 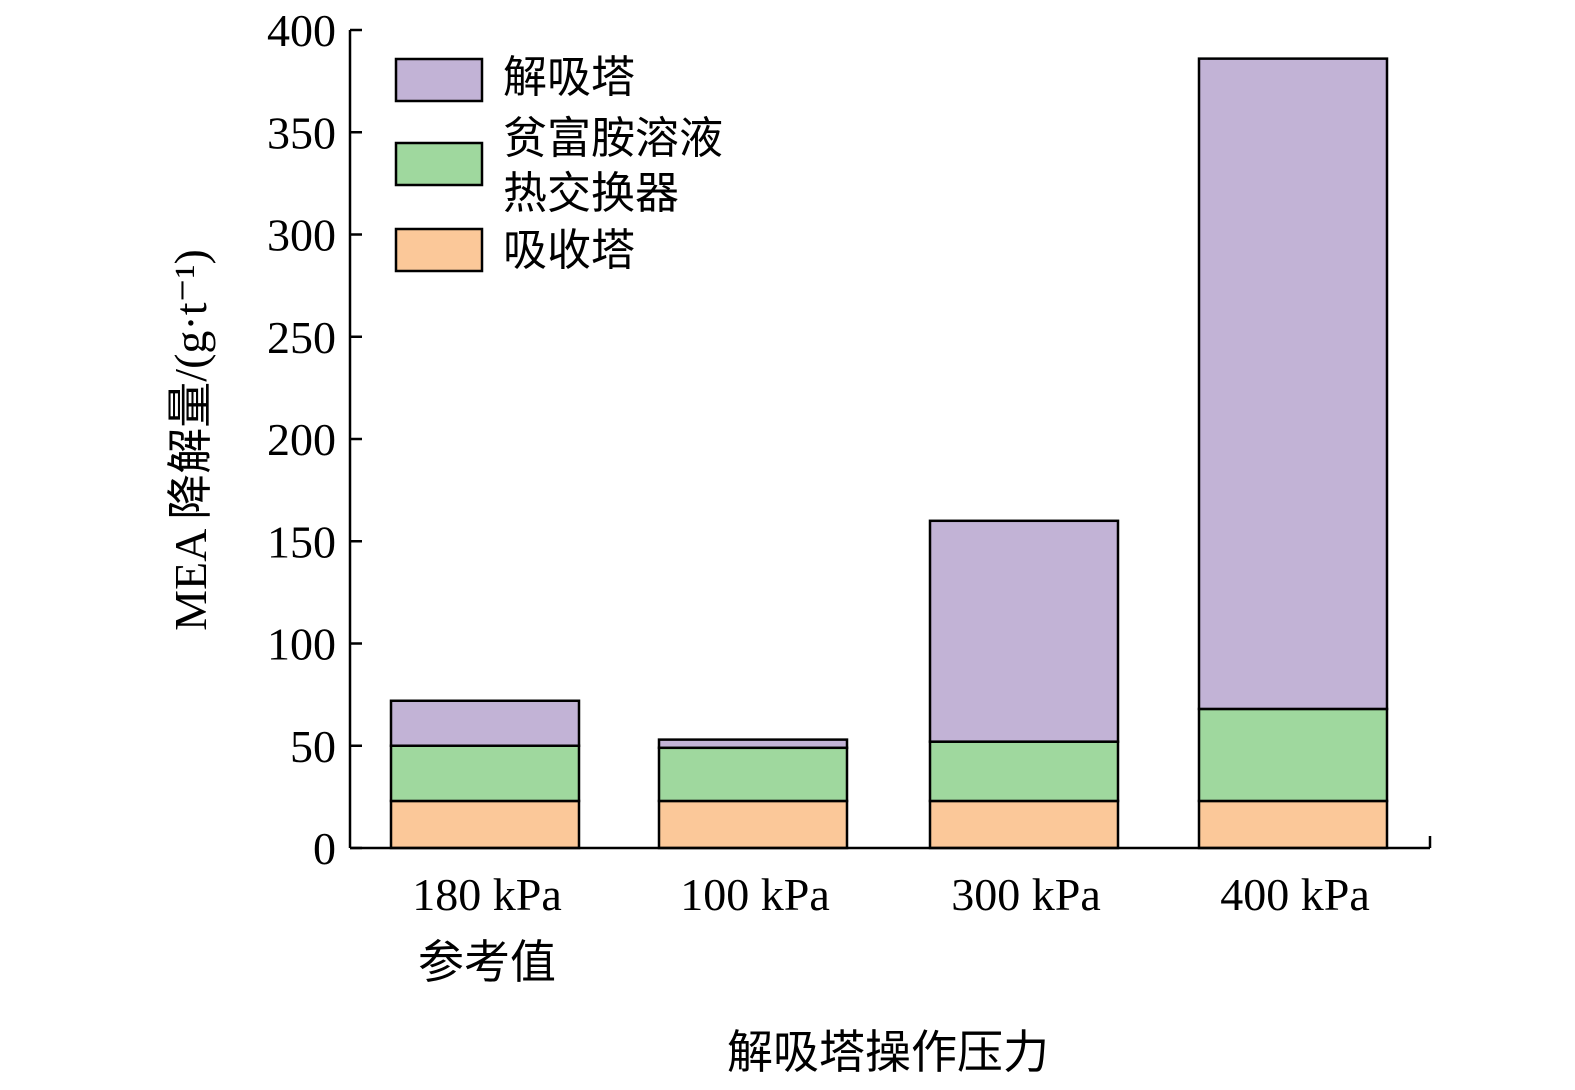 What do you see at coordinates (1026, 894) in the screenshot?
I see `x-tick-label: 300 kPa` at bounding box center [1026, 894].